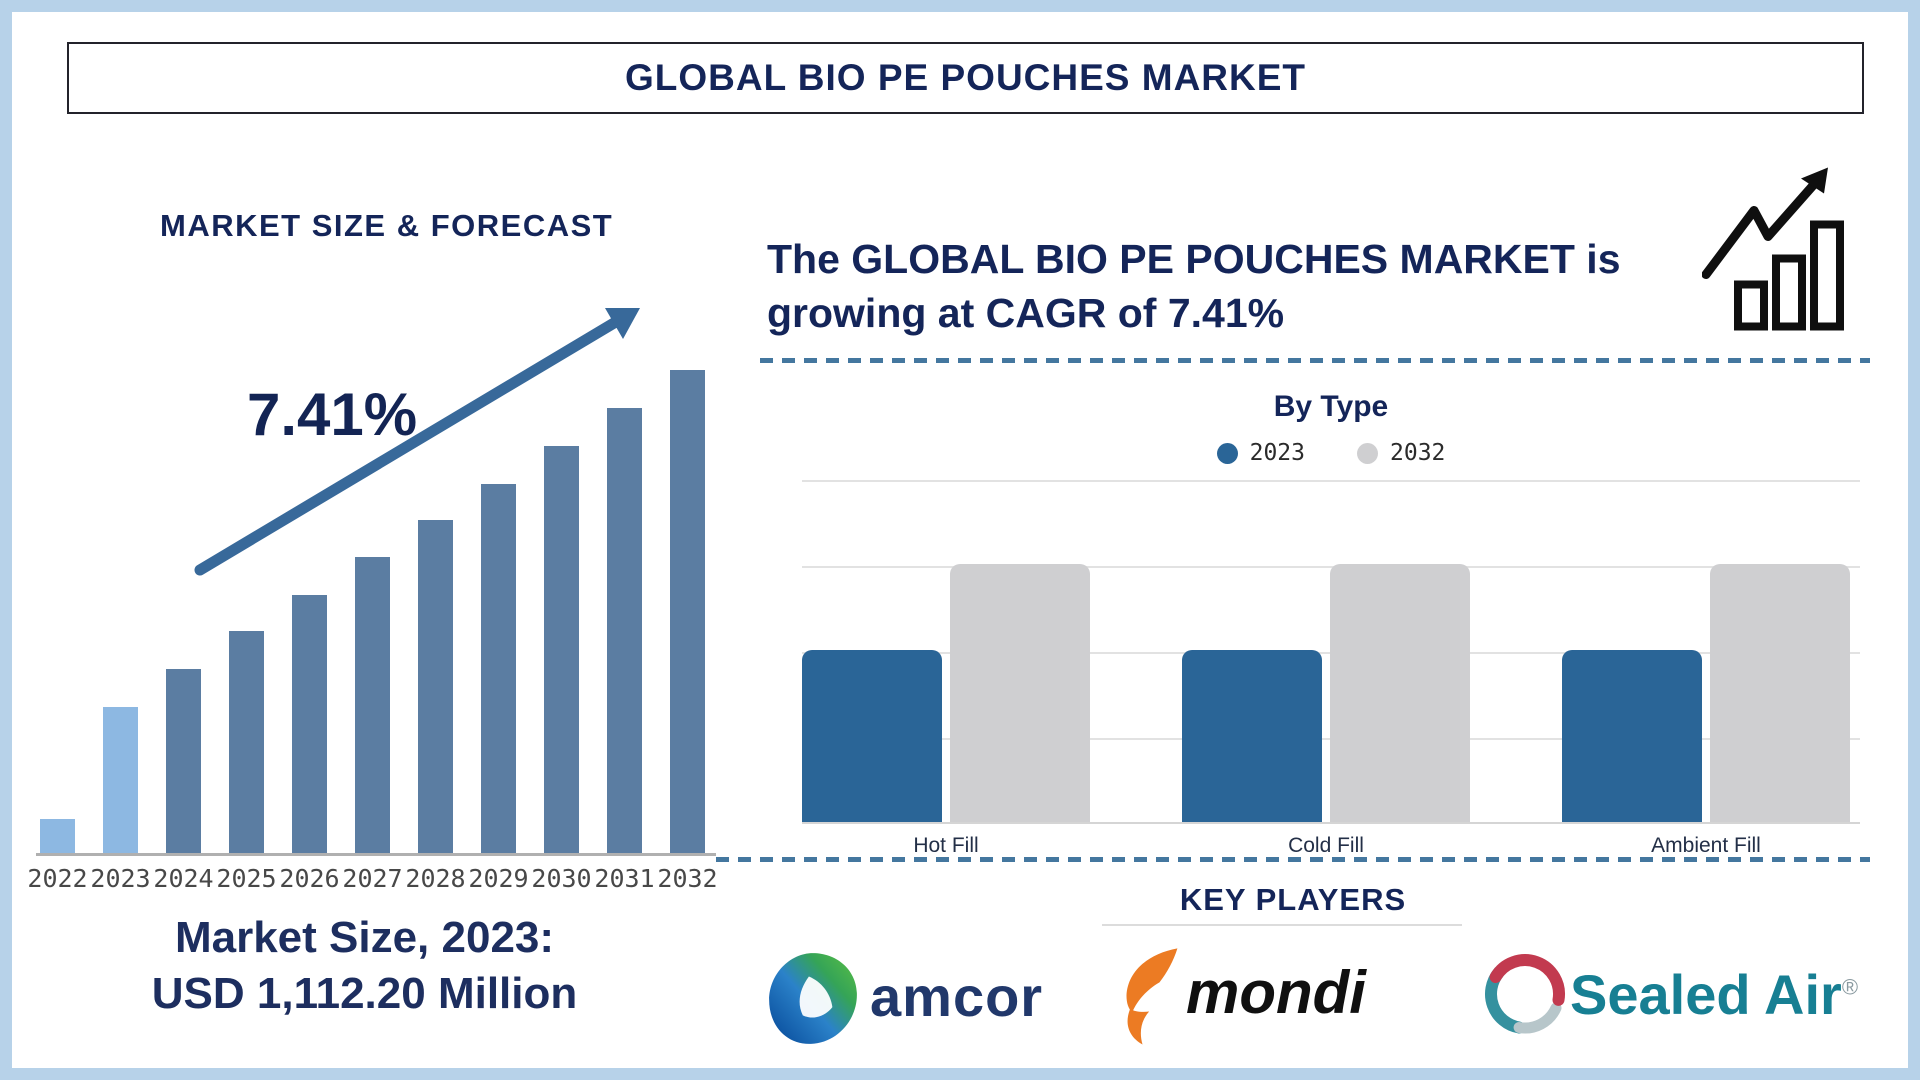 This screenshot has width=1920, height=1080. Describe the element at coordinates (372, 706) in the screenshot. I see `market-size-bar-2027` at that location.